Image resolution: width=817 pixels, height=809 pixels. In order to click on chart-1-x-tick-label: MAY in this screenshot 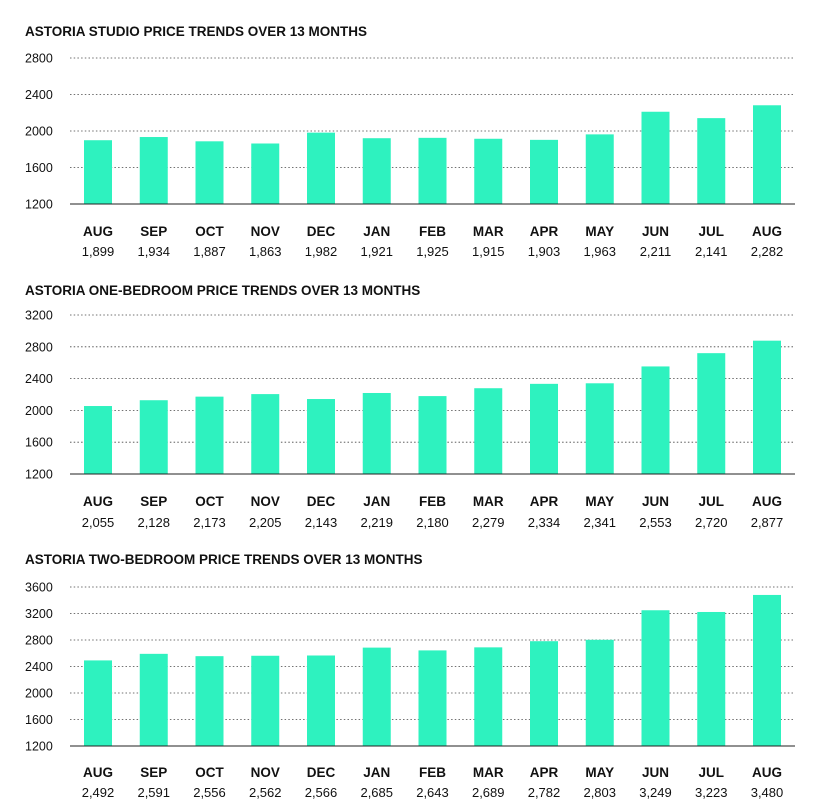, I will do `click(599, 231)`.